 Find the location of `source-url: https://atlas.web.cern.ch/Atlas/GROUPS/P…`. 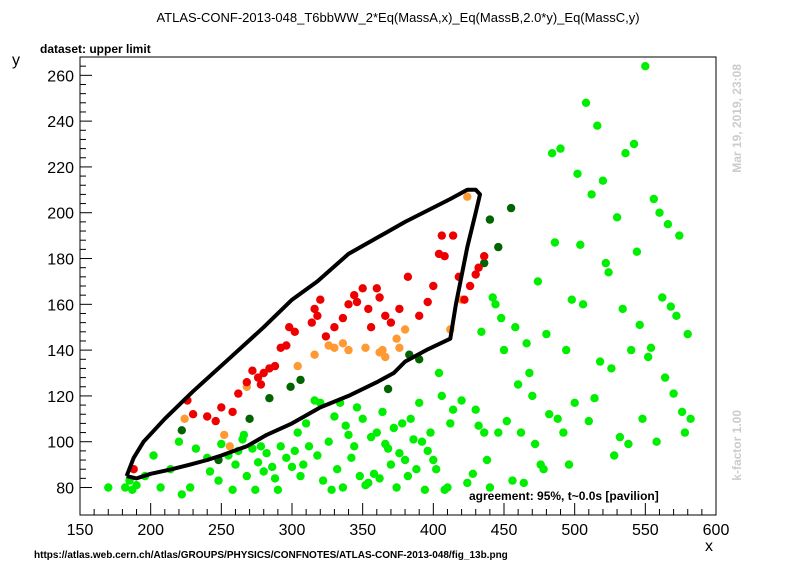

source-url: https://atlas.web.cern.ch/Atlas/GROUPS/P… is located at coordinates (271, 555).